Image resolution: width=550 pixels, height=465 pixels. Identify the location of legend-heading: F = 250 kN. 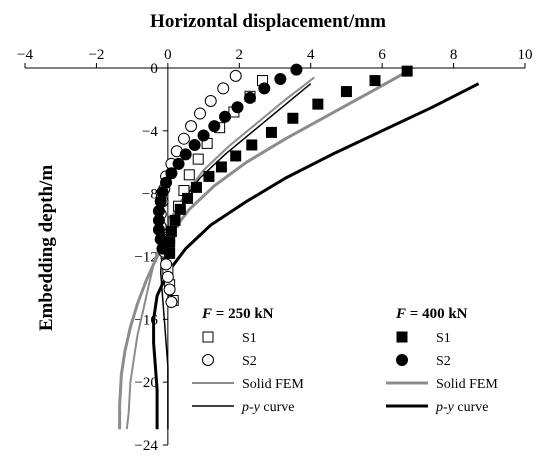
(237, 314).